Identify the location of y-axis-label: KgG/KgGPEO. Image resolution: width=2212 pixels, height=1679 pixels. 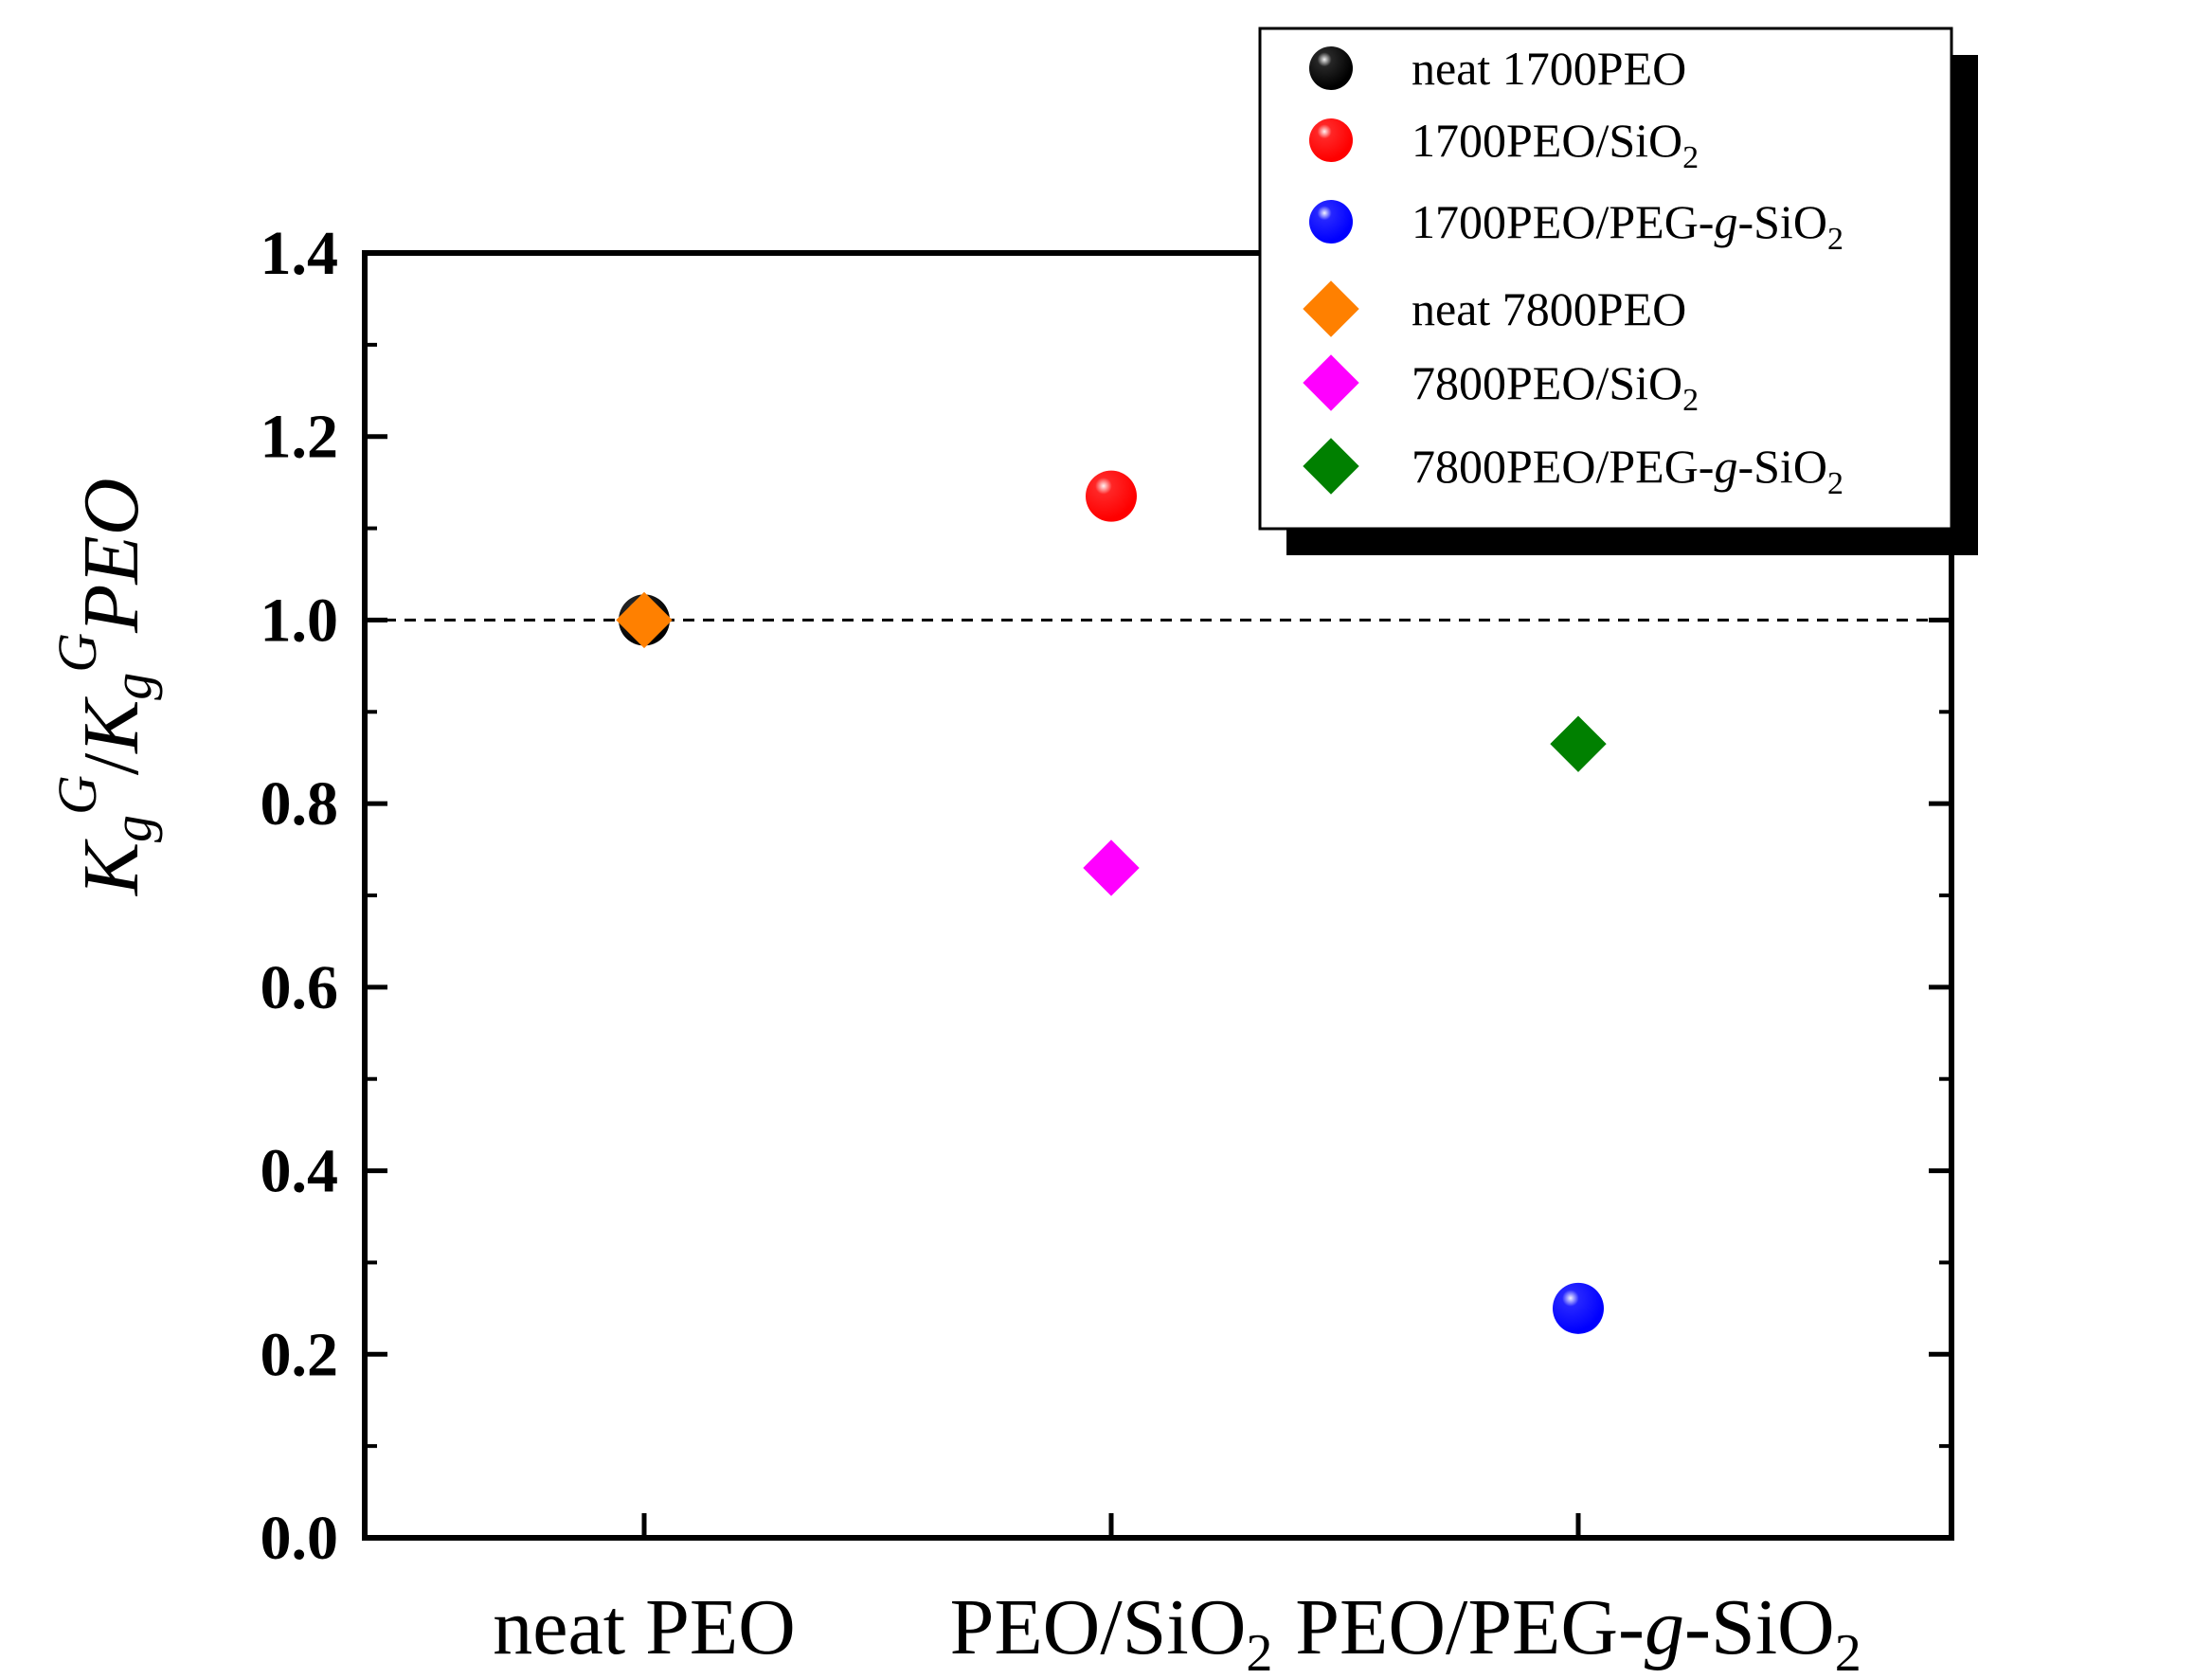
(105, 687).